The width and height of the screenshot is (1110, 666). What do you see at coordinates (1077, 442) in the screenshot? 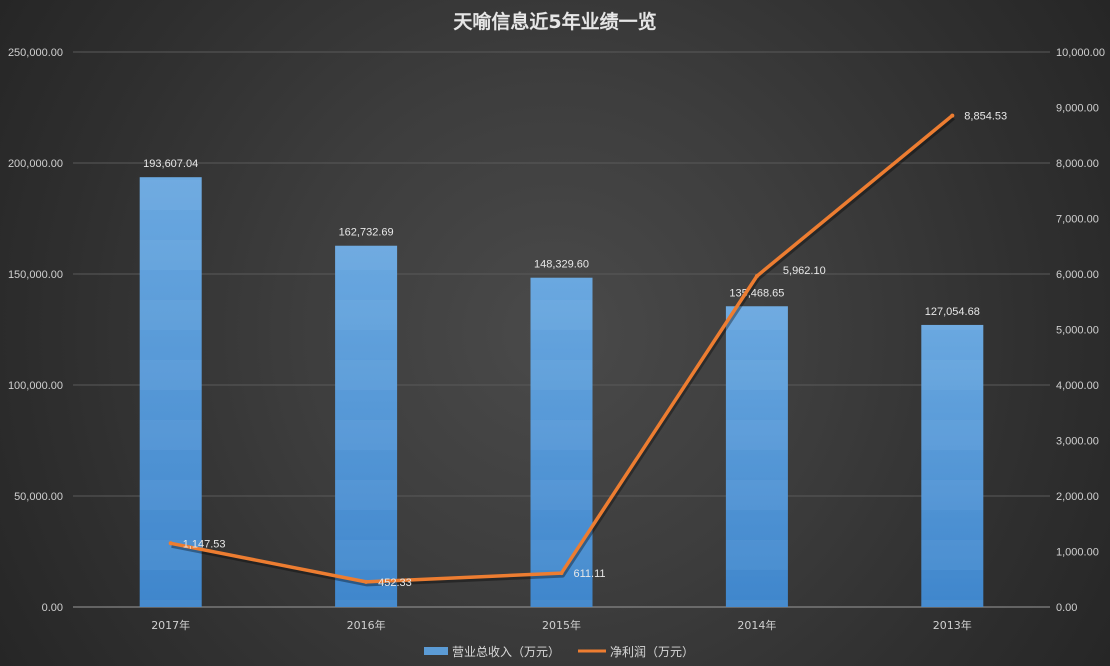
I see `right-tick-label: 3,000.00` at bounding box center [1077, 442].